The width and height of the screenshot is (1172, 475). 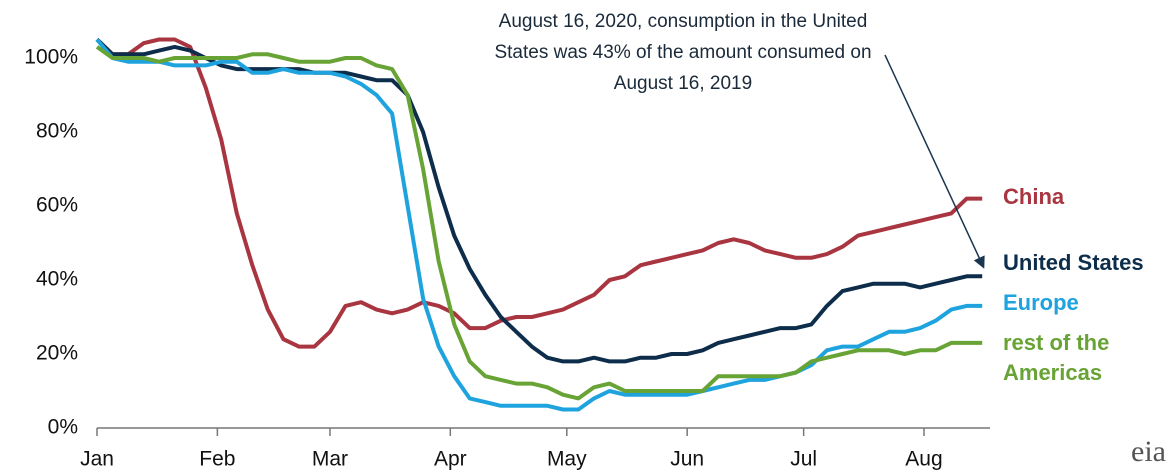 I want to click on x-tick-label: May, so click(x=567, y=459).